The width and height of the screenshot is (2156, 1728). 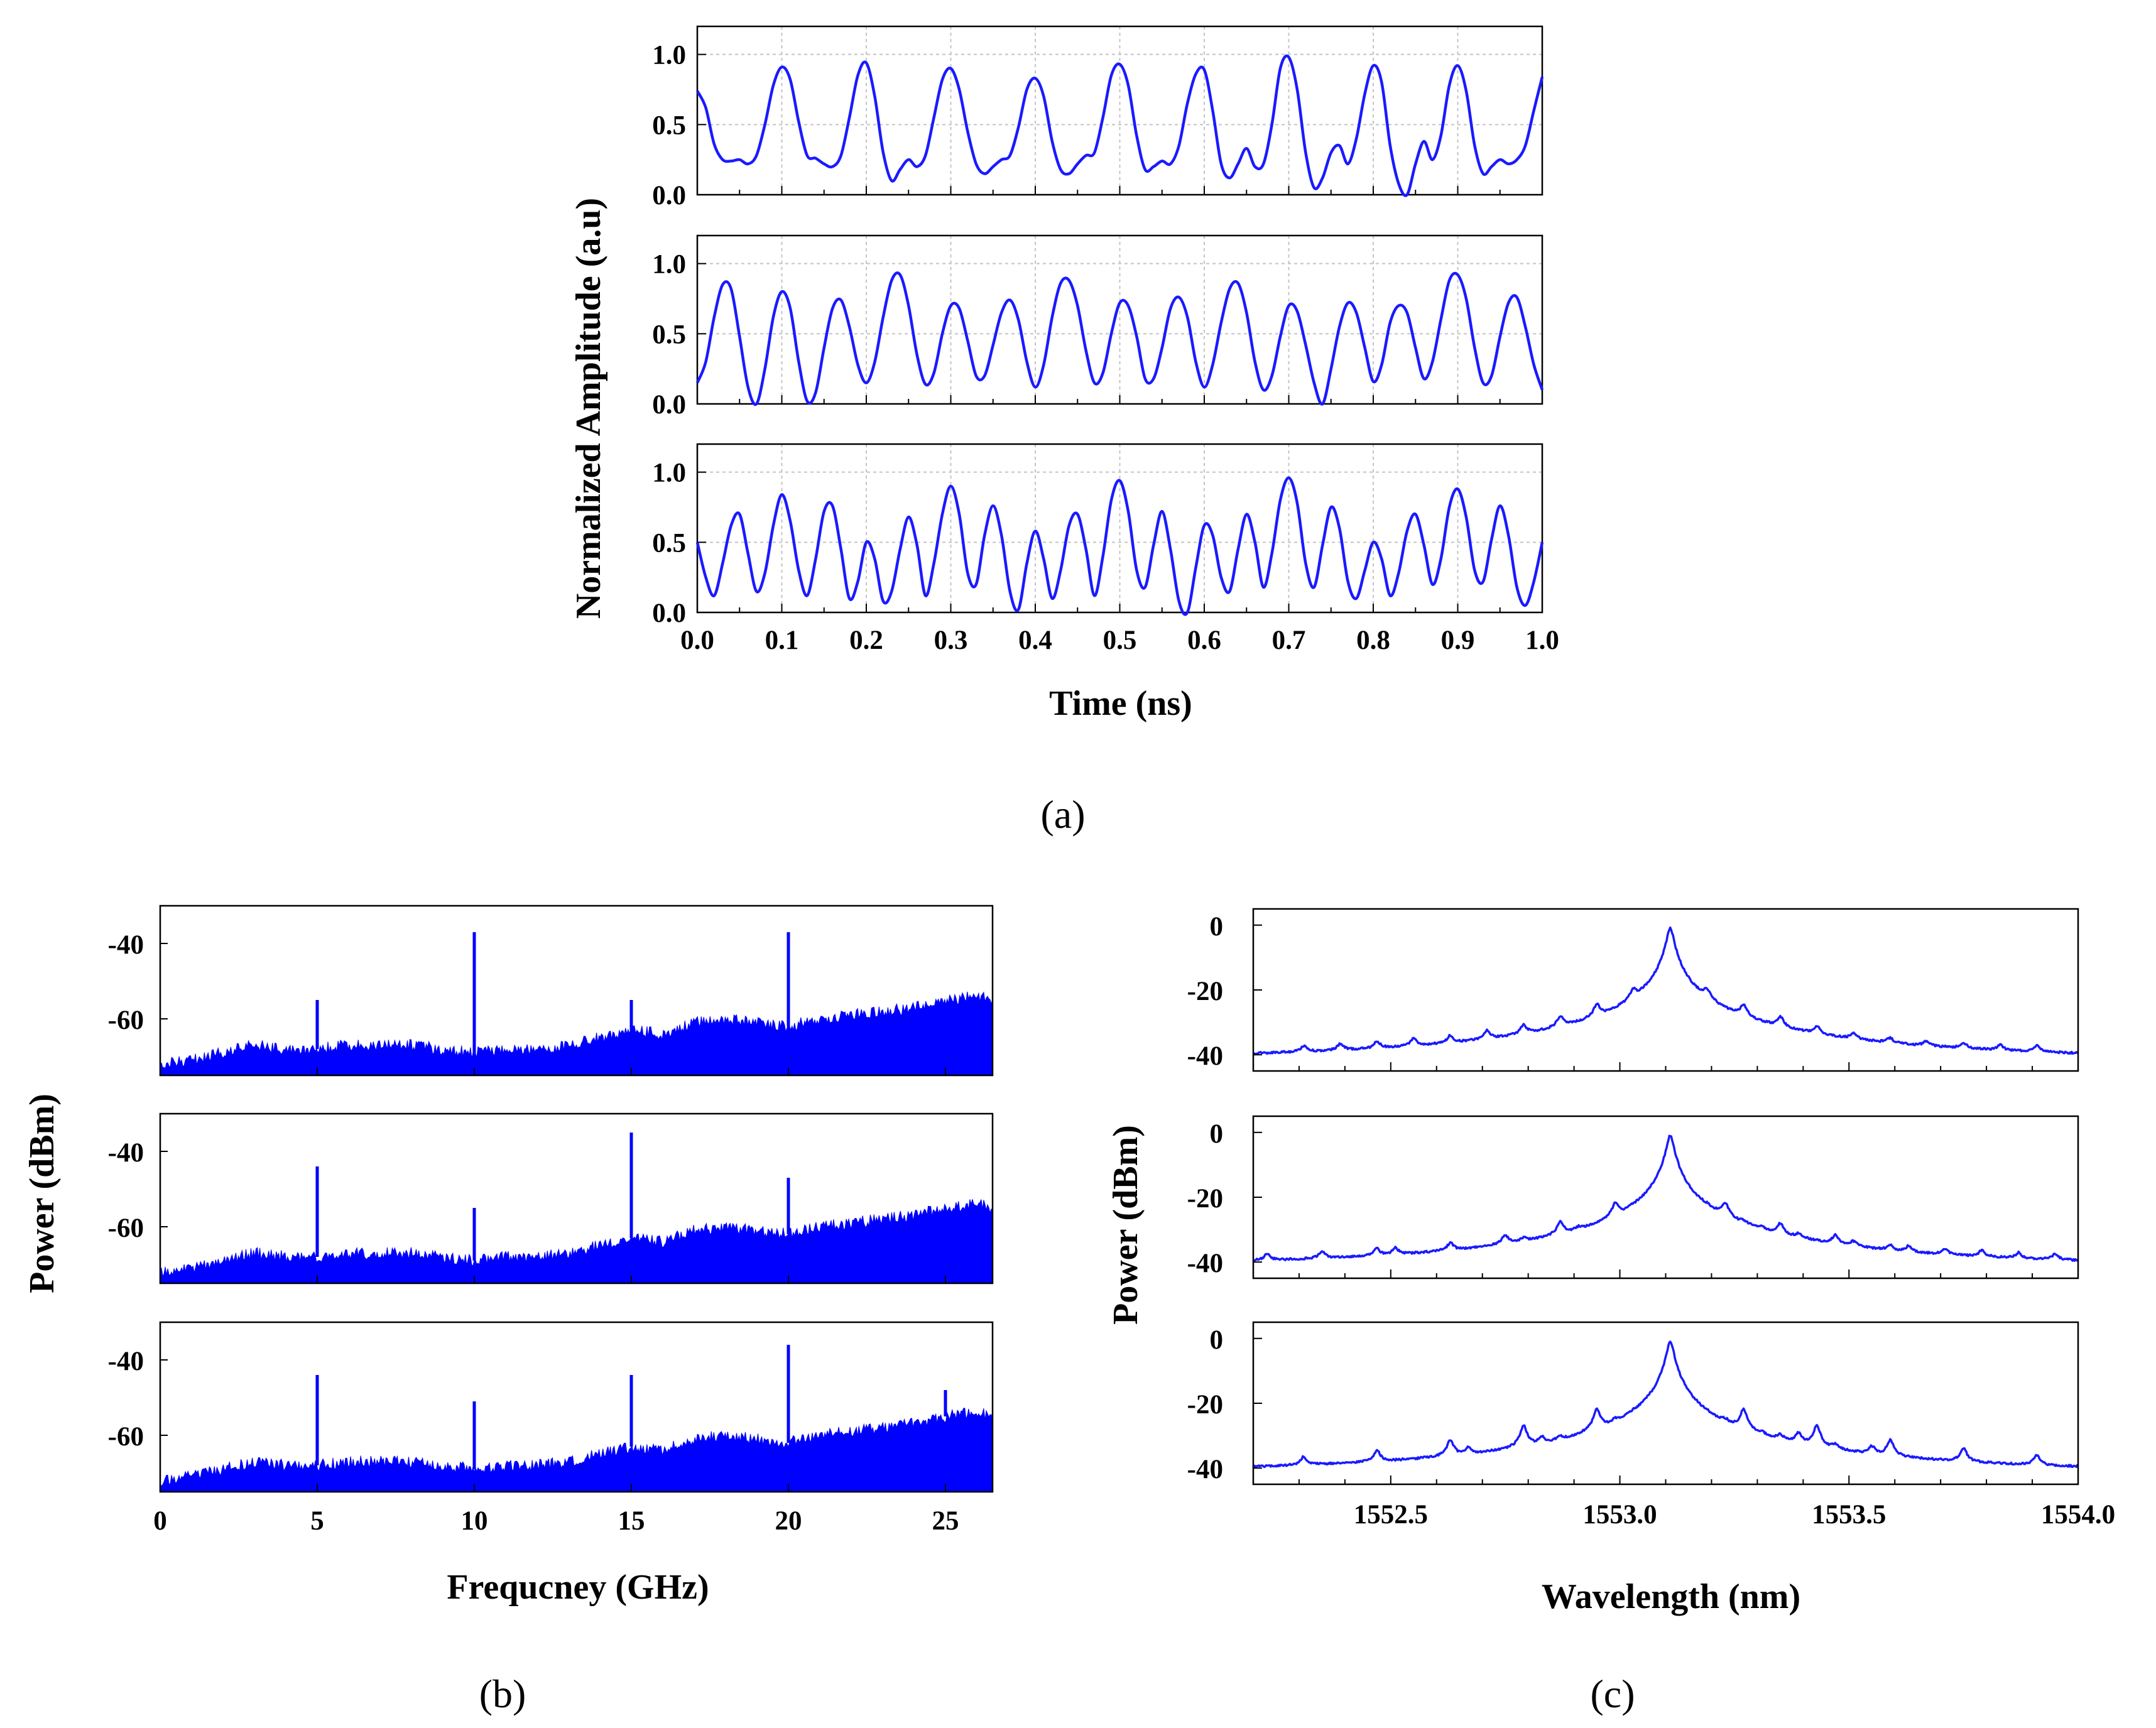 What do you see at coordinates (474, 1521) in the screenshot?
I see `x-tick-label: 10` at bounding box center [474, 1521].